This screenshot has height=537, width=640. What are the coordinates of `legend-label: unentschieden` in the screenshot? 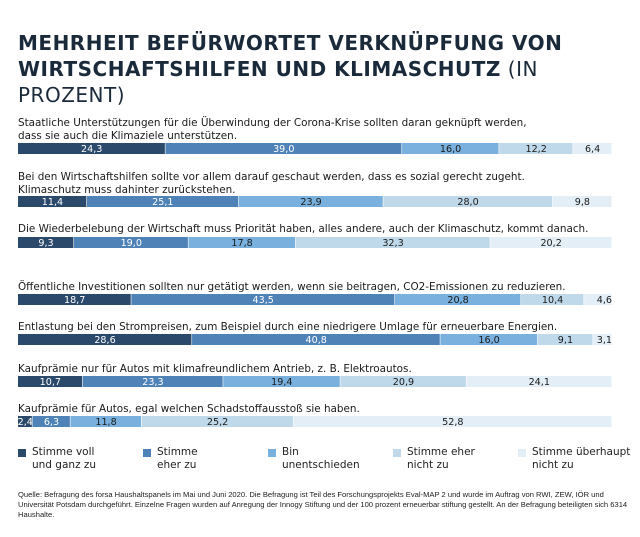 It's located at (321, 465).